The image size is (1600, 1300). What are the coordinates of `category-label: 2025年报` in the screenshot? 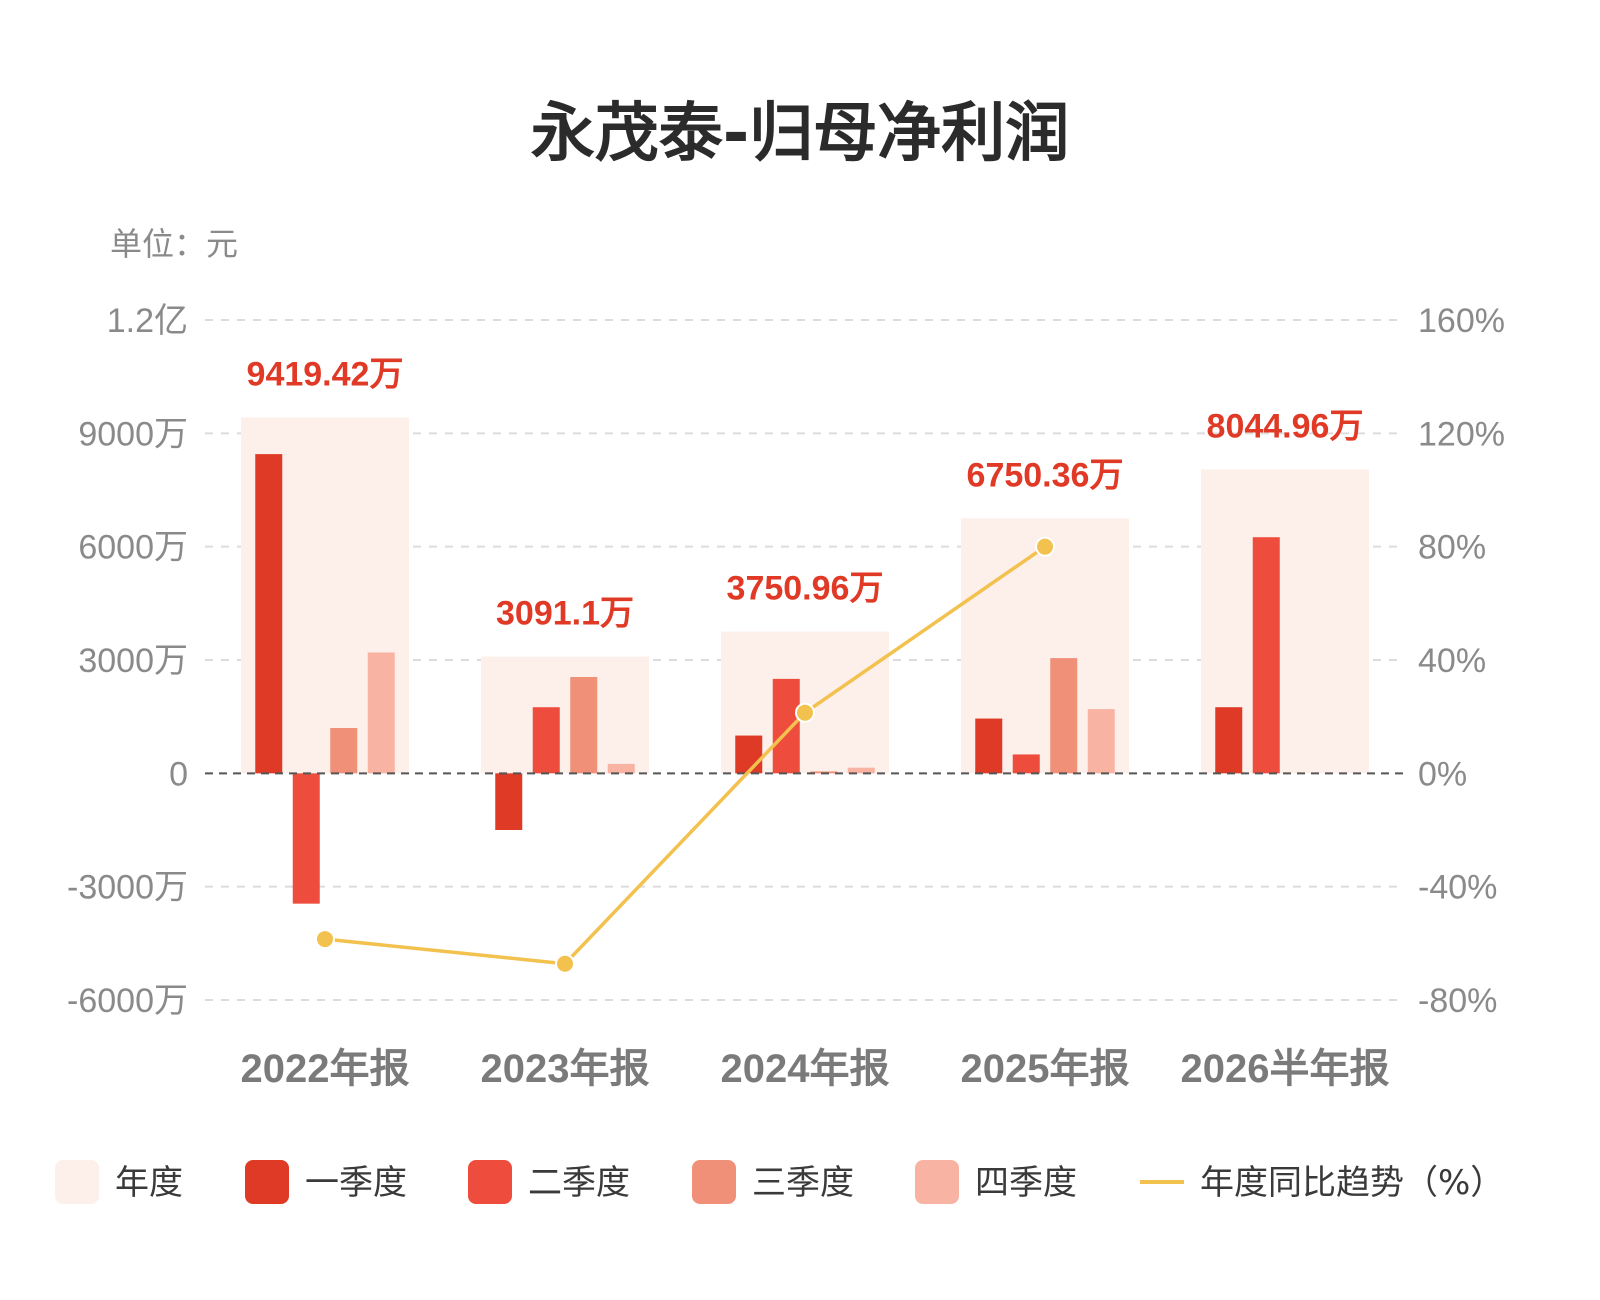 It's located at (1045, 1069).